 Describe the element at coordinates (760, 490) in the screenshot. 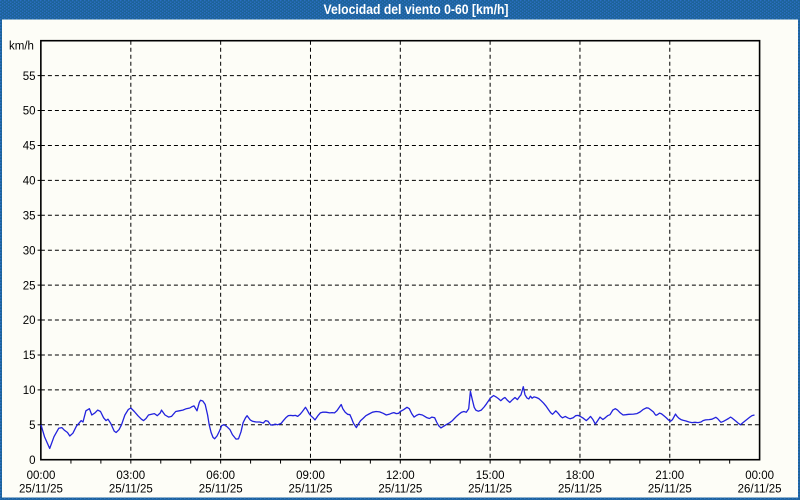

I see `svg-text: 26/11/25` at that location.